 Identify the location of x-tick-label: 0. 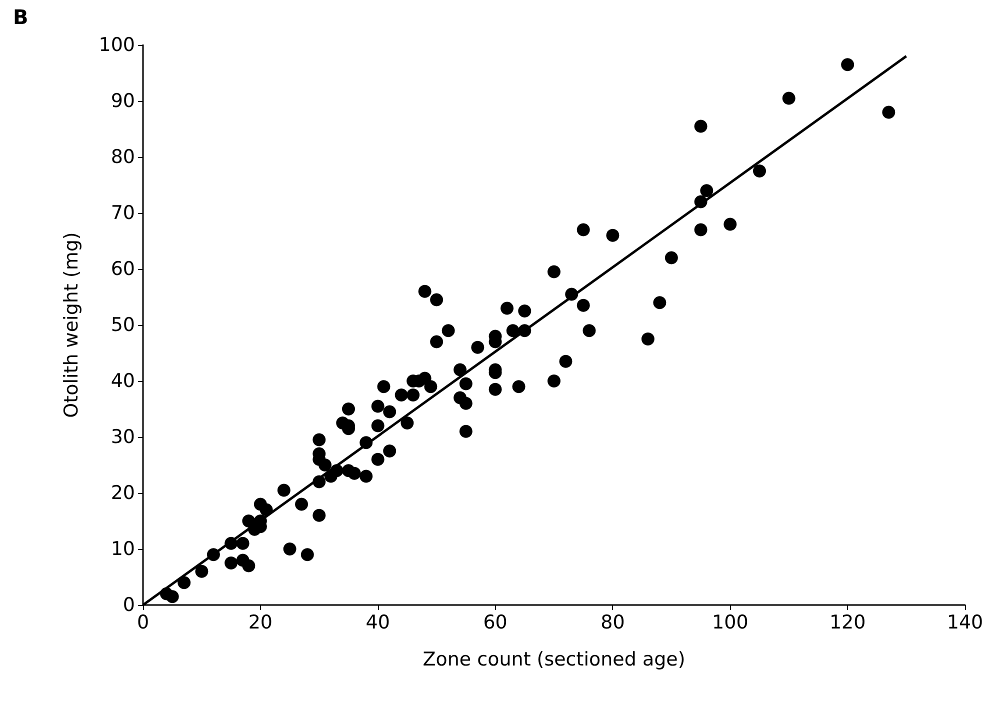
(143, 623).